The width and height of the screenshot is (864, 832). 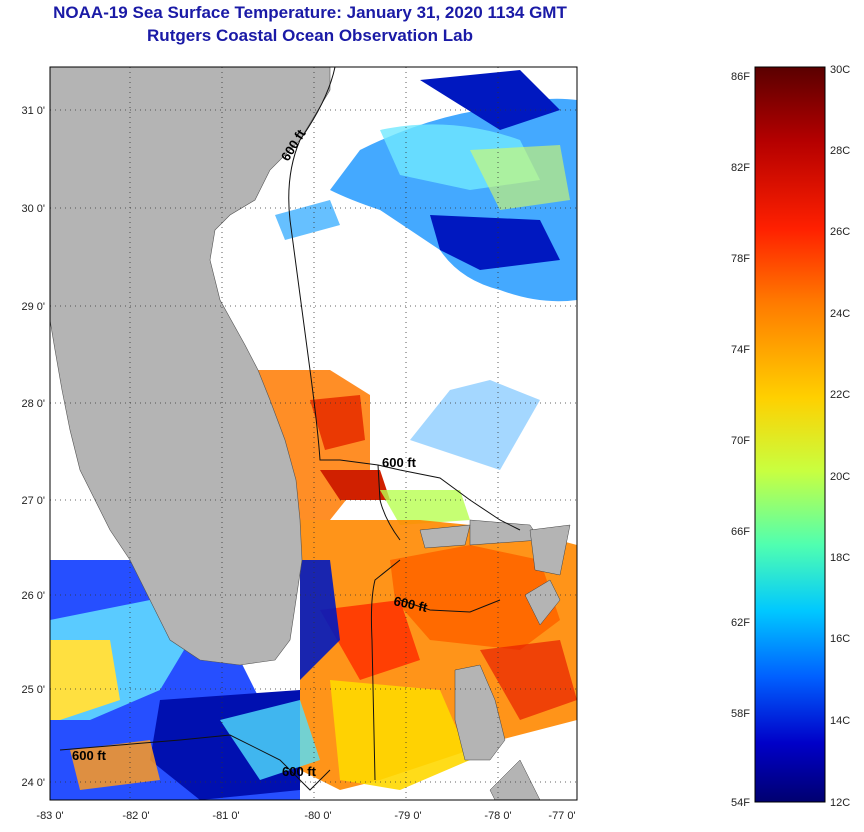 What do you see at coordinates (135, 816) in the screenshot?
I see `lon-tick: -82 0'` at bounding box center [135, 816].